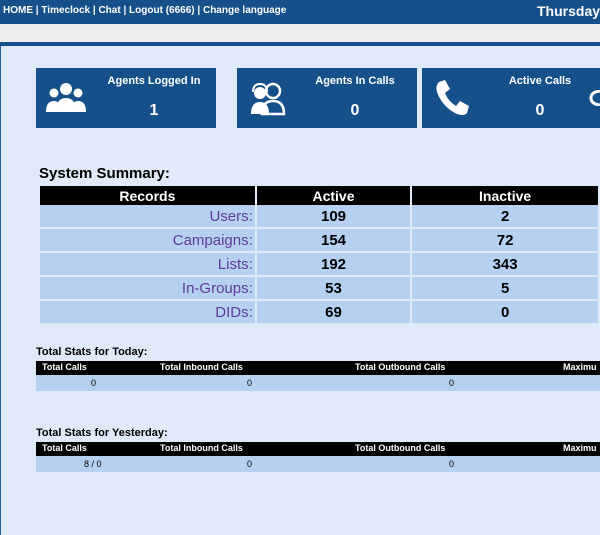  Describe the element at coordinates (505, 217) in the screenshot. I see `inactive-count: 2` at that location.